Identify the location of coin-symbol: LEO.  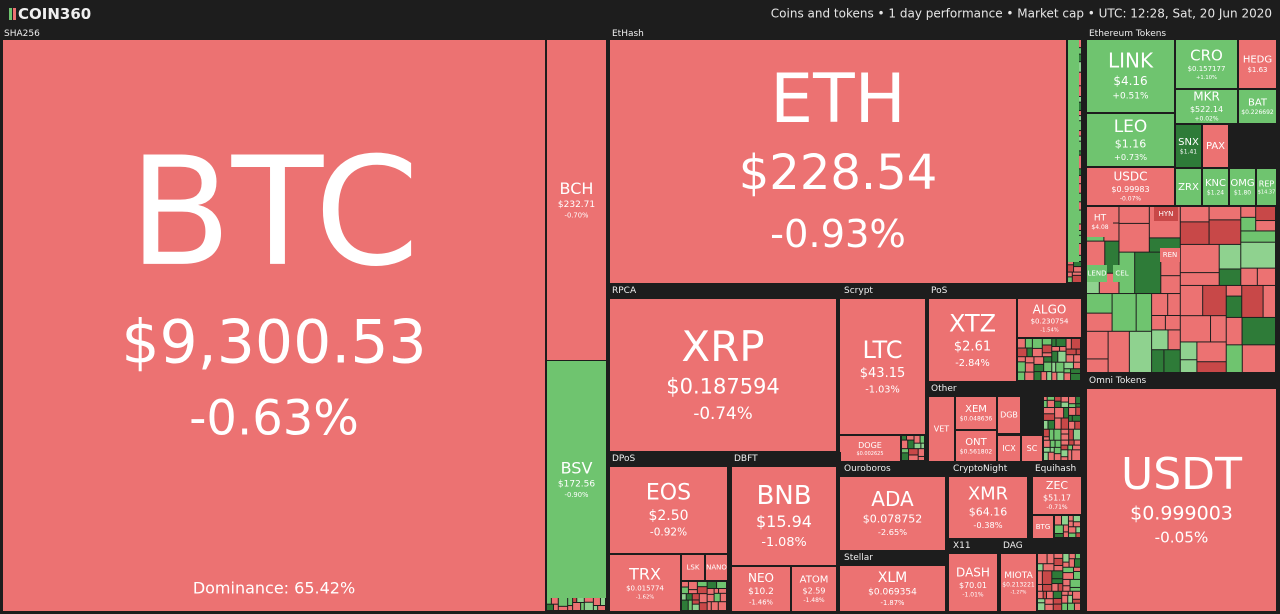
(1131, 127).